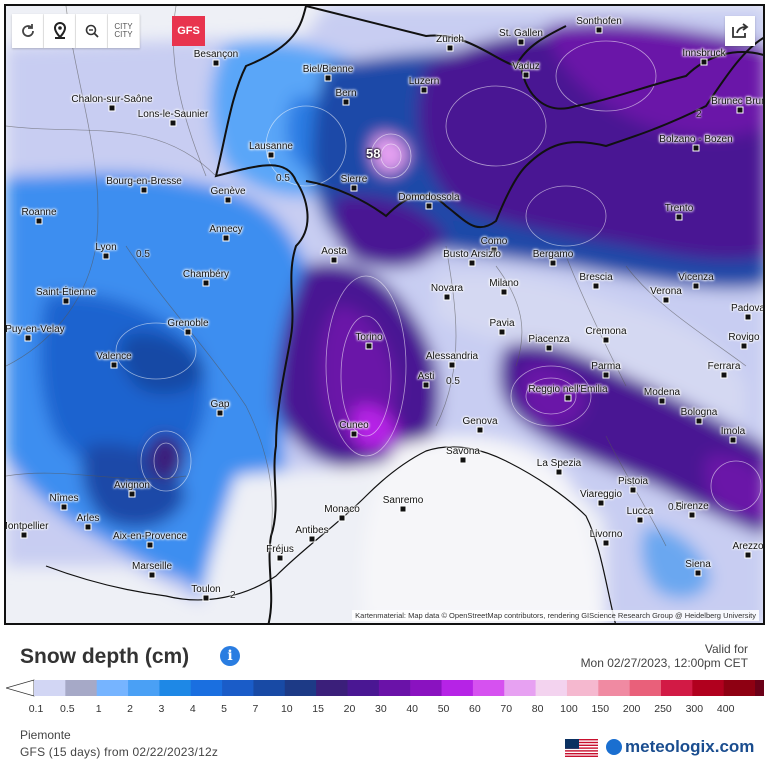 This screenshot has height=768, width=768. Describe the element at coordinates (188, 323) in the screenshot. I see `city-label: Grenoble` at that location.